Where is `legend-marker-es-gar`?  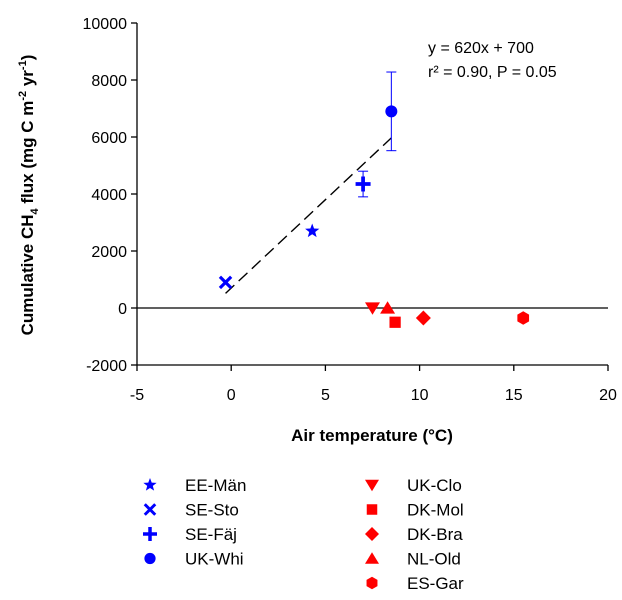 legend-marker-es-gar is located at coordinates (372, 583).